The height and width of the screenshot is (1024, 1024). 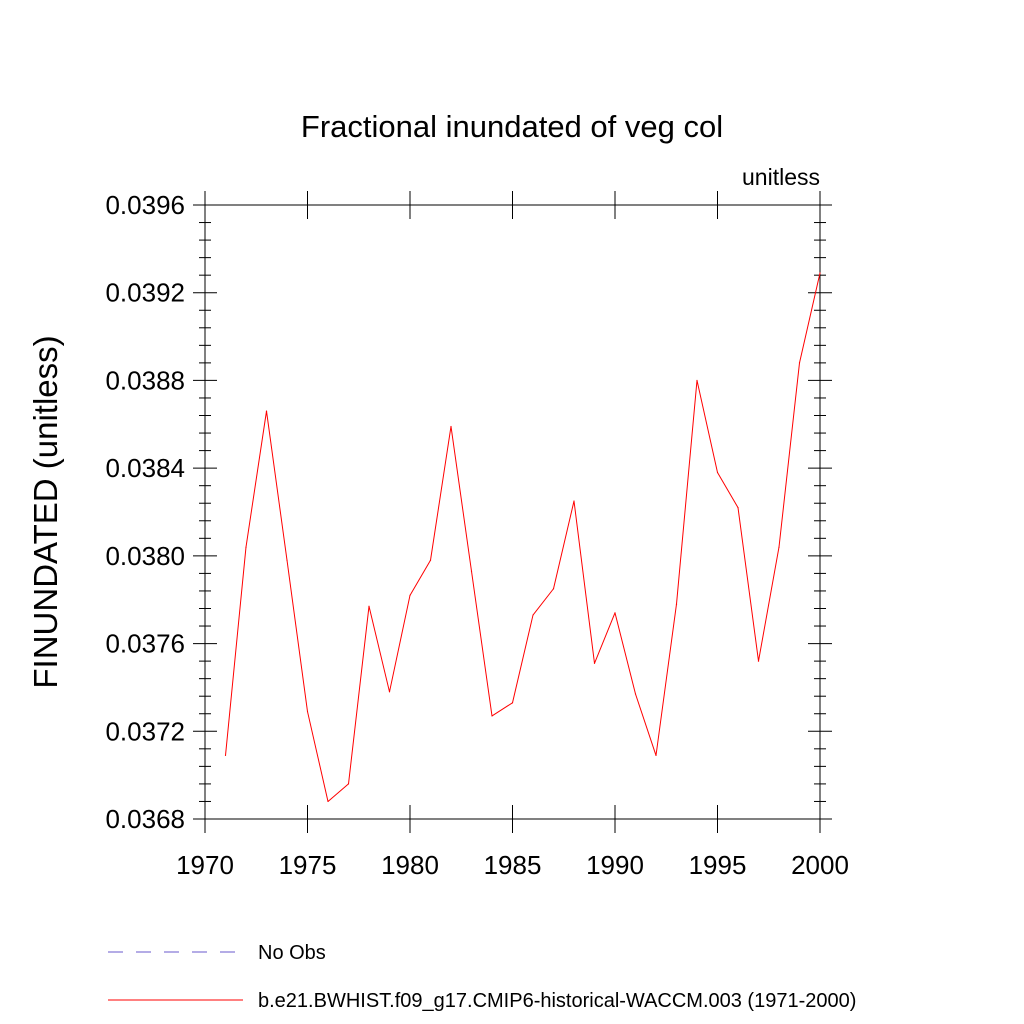 I want to click on x-tick-label: 1985, so click(x=513, y=865).